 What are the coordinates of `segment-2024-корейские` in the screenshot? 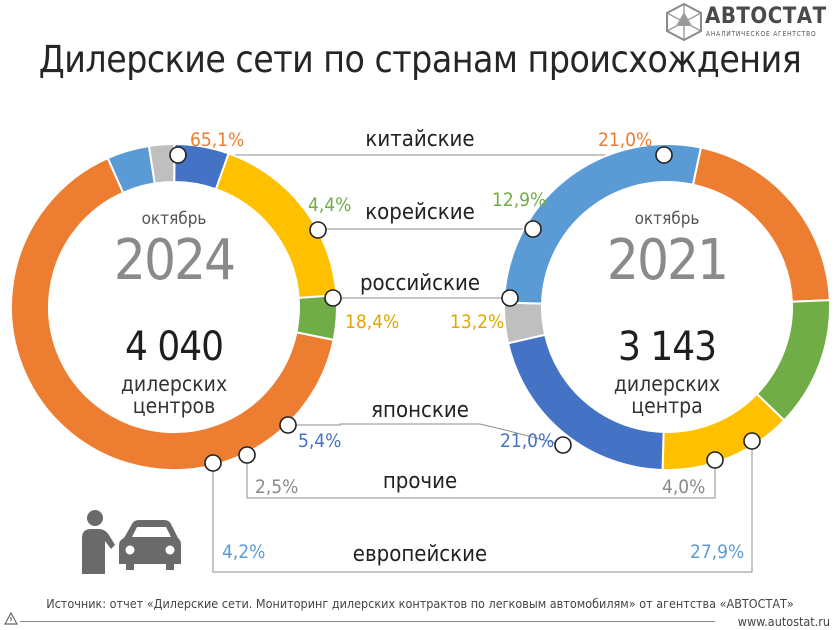 It's located at (316, 317).